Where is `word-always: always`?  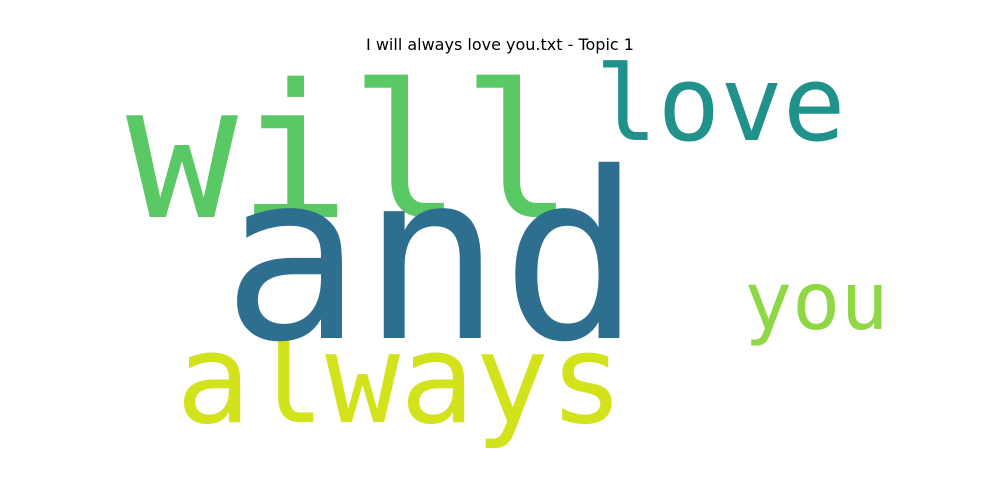 word-always: always is located at coordinates (400, 380).